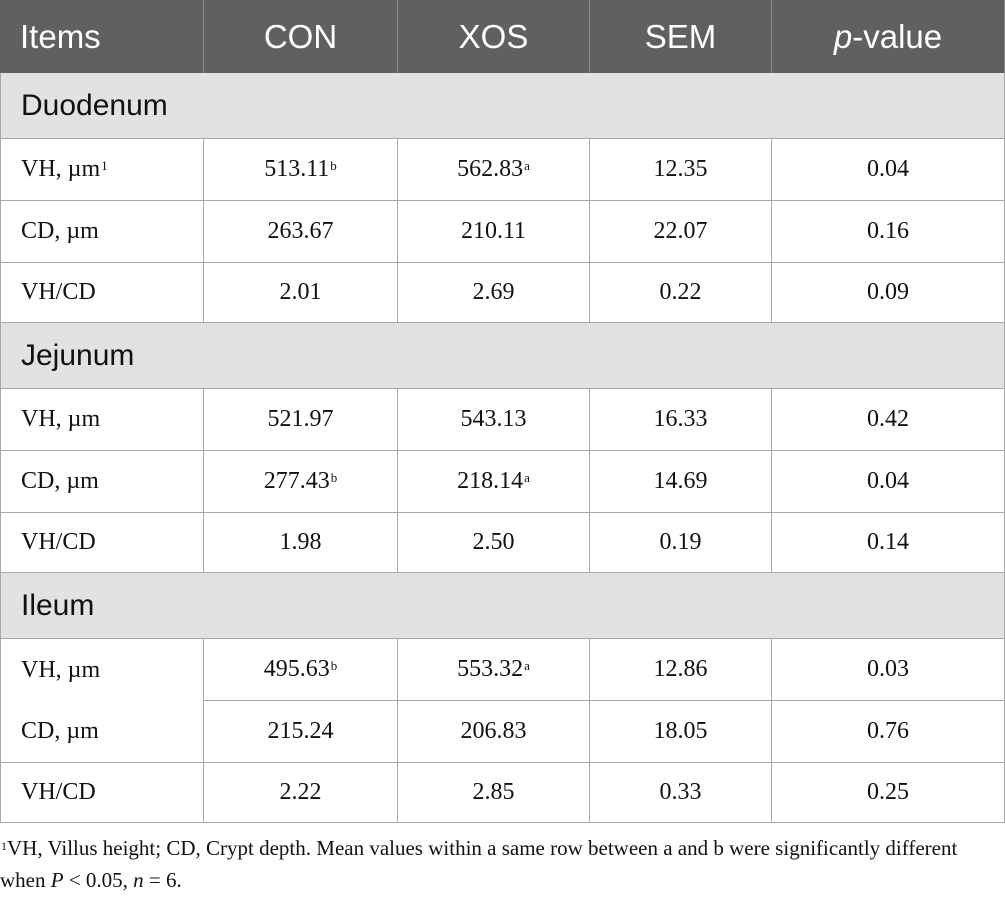 The height and width of the screenshot is (913, 1005). I want to click on data-cell: 0.14, so click(888, 543).